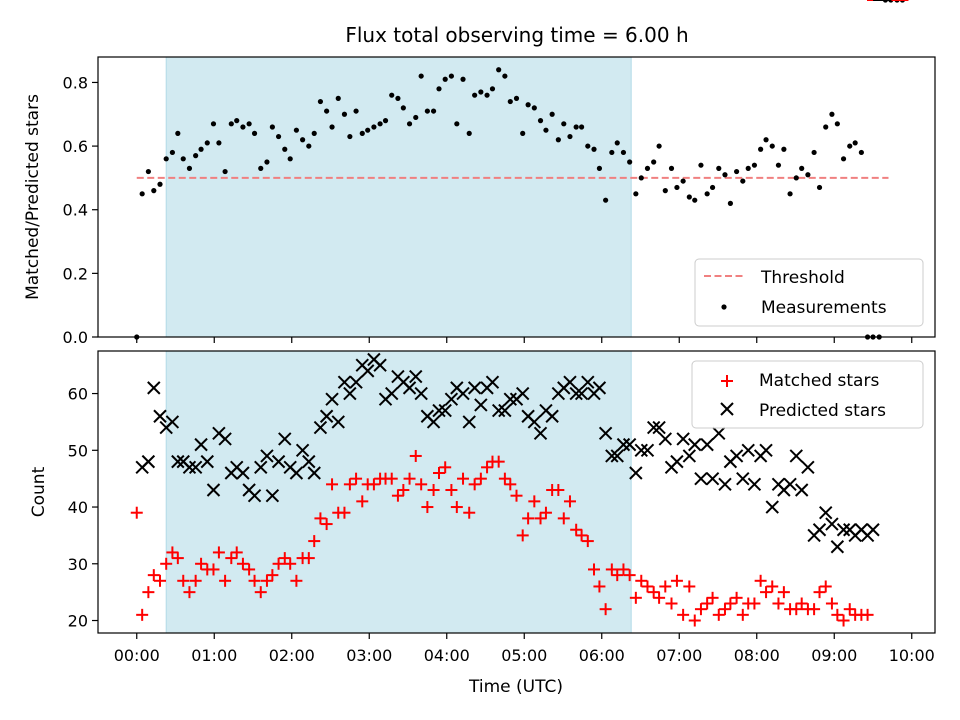 This screenshot has height=720, width=960. Describe the element at coordinates (824, 308) in the screenshot. I see `legend-measurements-label: Measurements` at that location.